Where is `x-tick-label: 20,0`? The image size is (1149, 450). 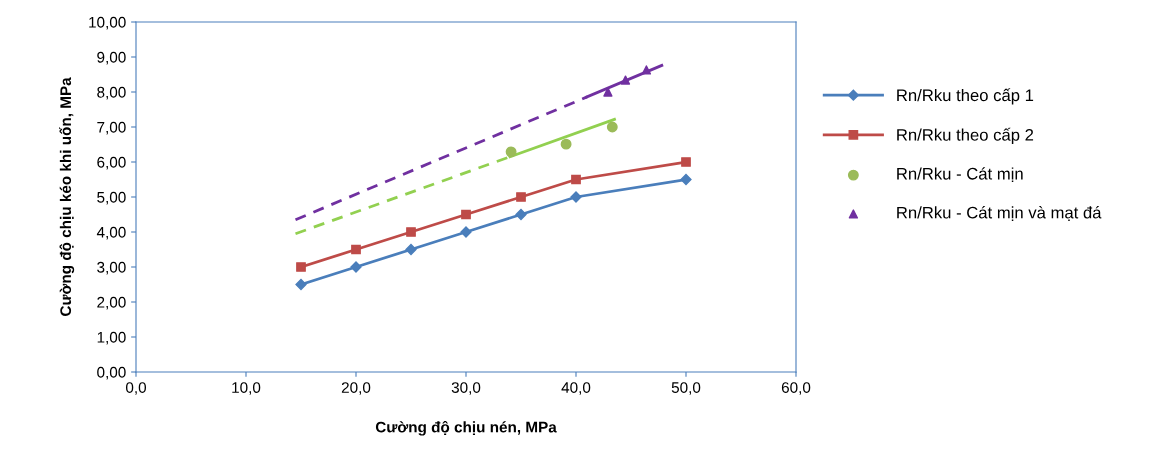
x-tick-label: 20,0 is located at coordinates (356, 388).